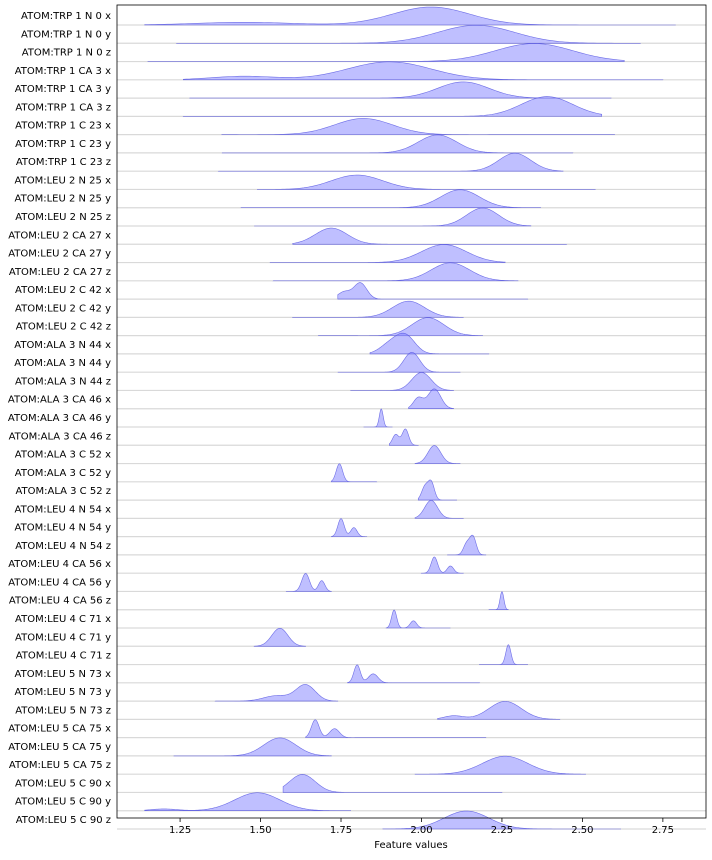  I want to click on y-tick-label: ATOM:LEU 5 N 73 x, so click(63, 674).